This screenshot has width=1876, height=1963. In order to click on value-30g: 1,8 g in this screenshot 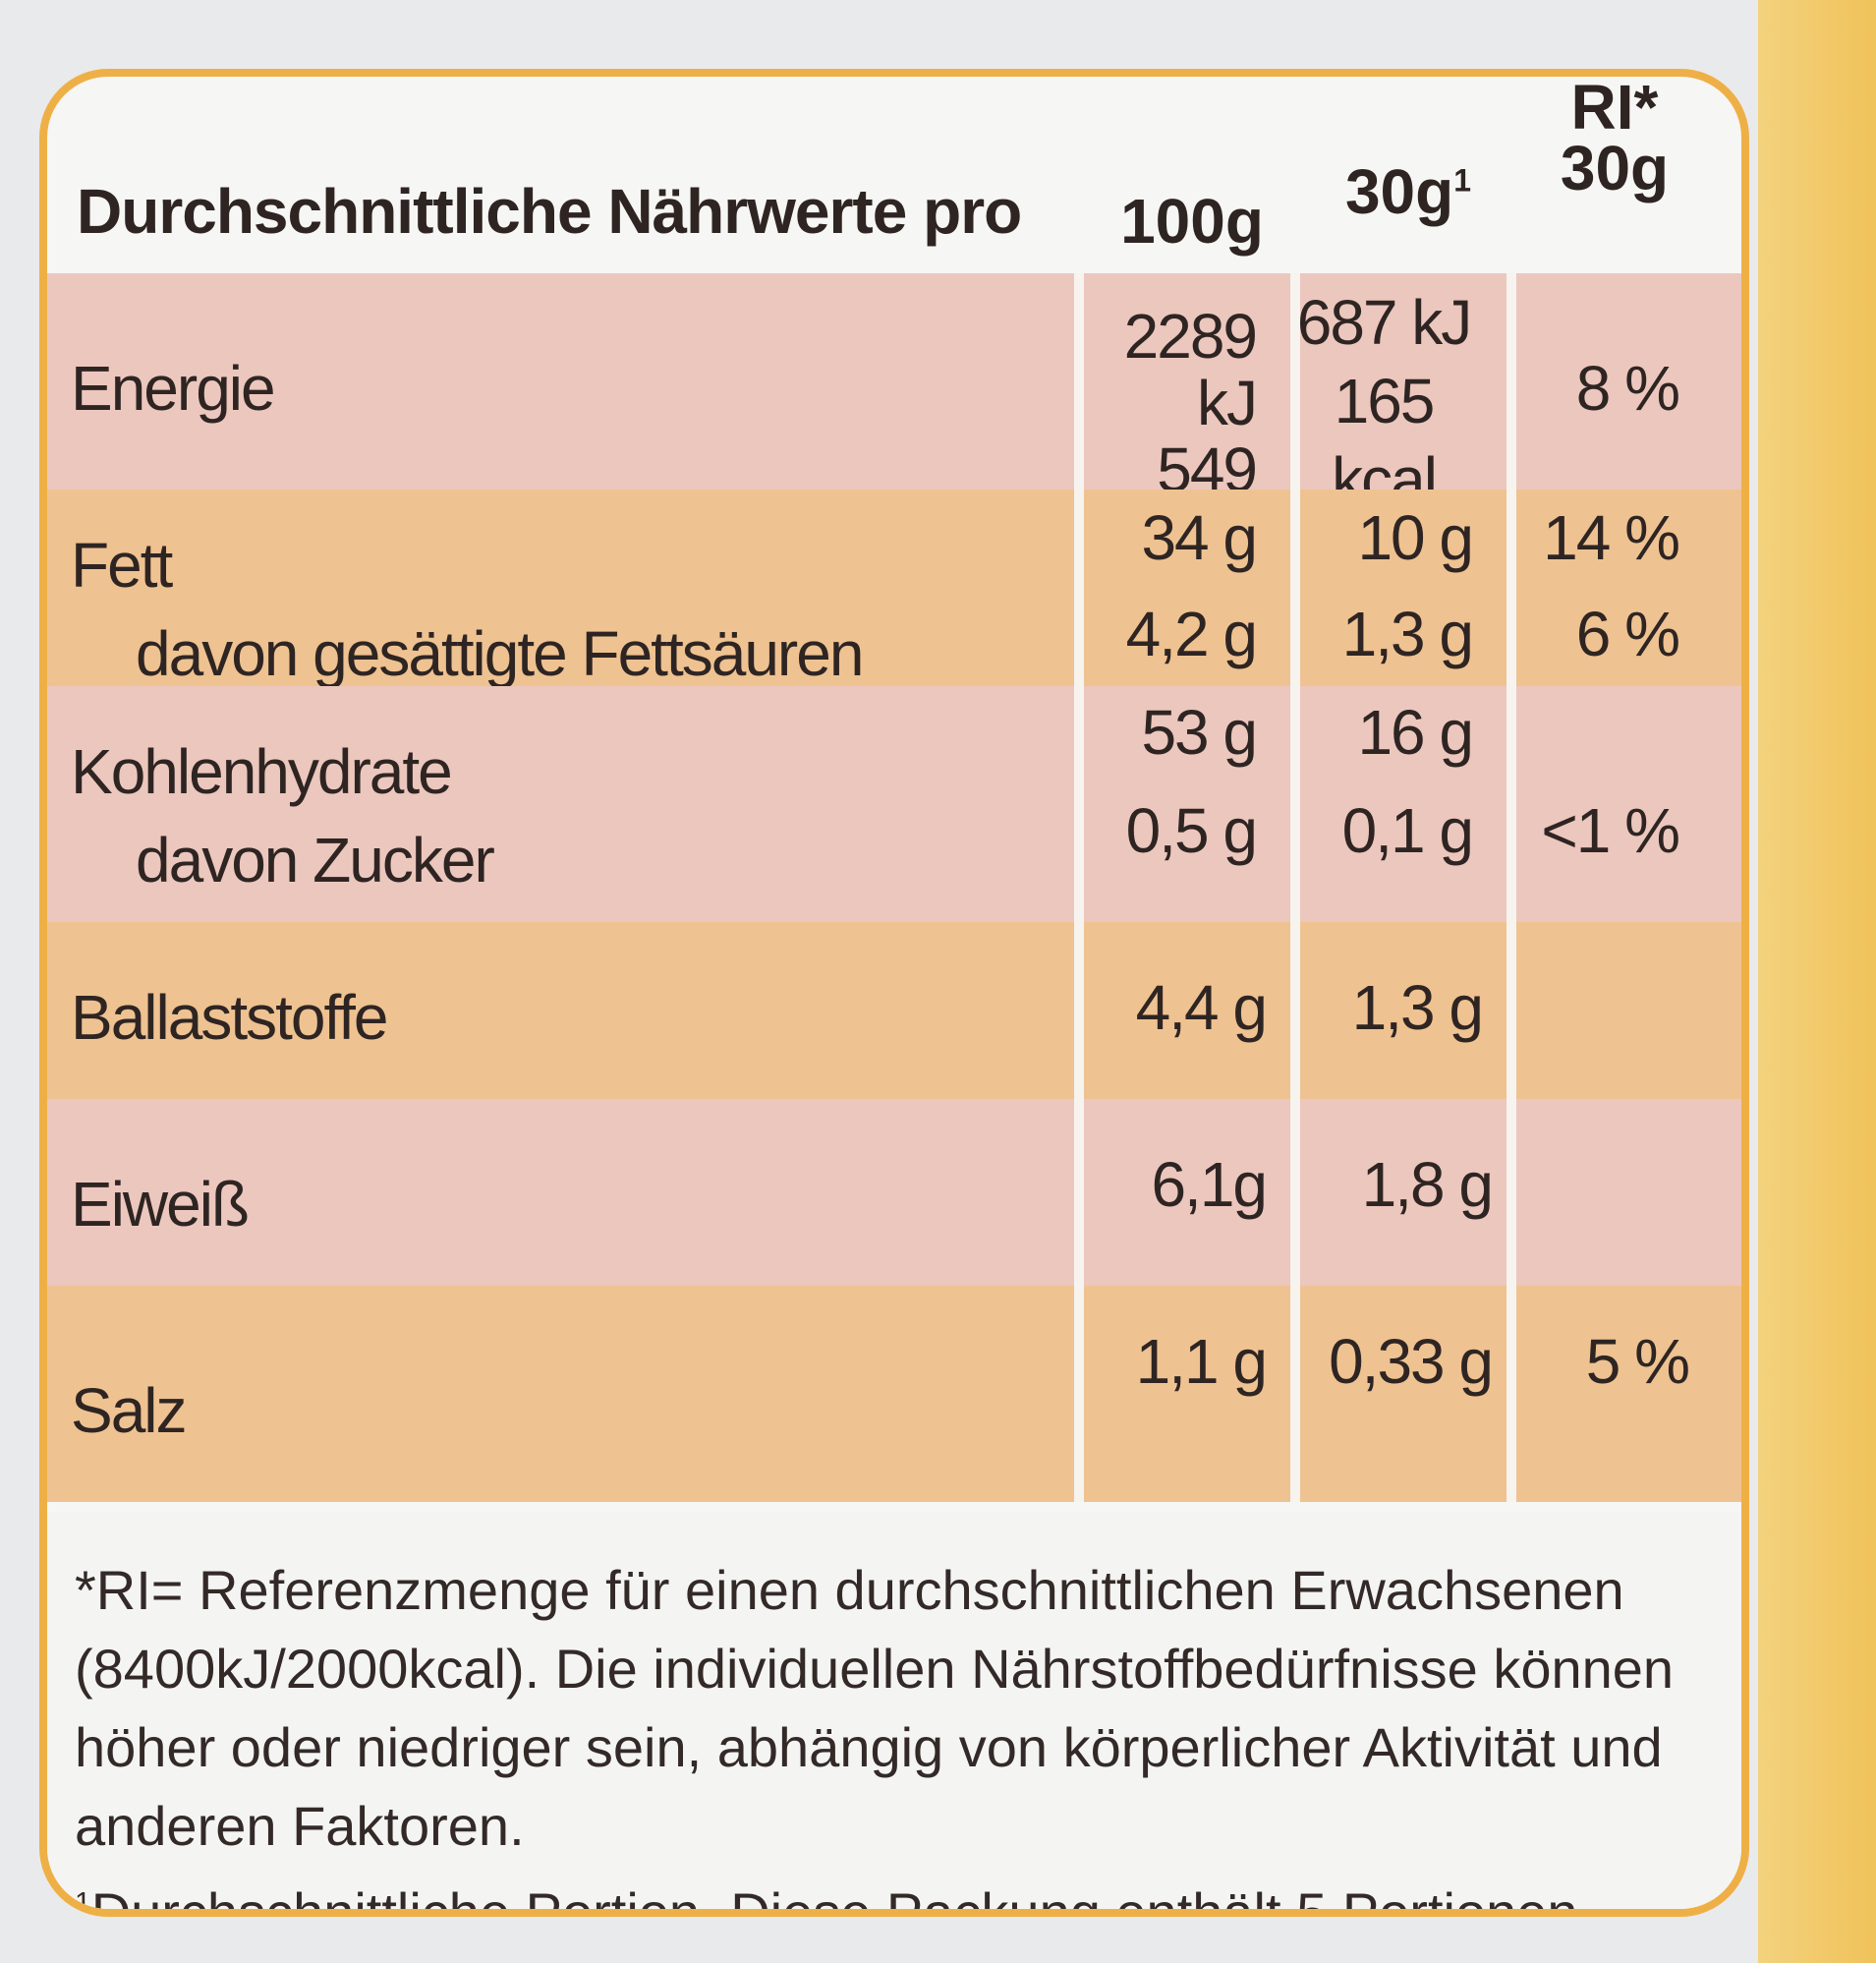, I will do `click(1427, 1184)`.